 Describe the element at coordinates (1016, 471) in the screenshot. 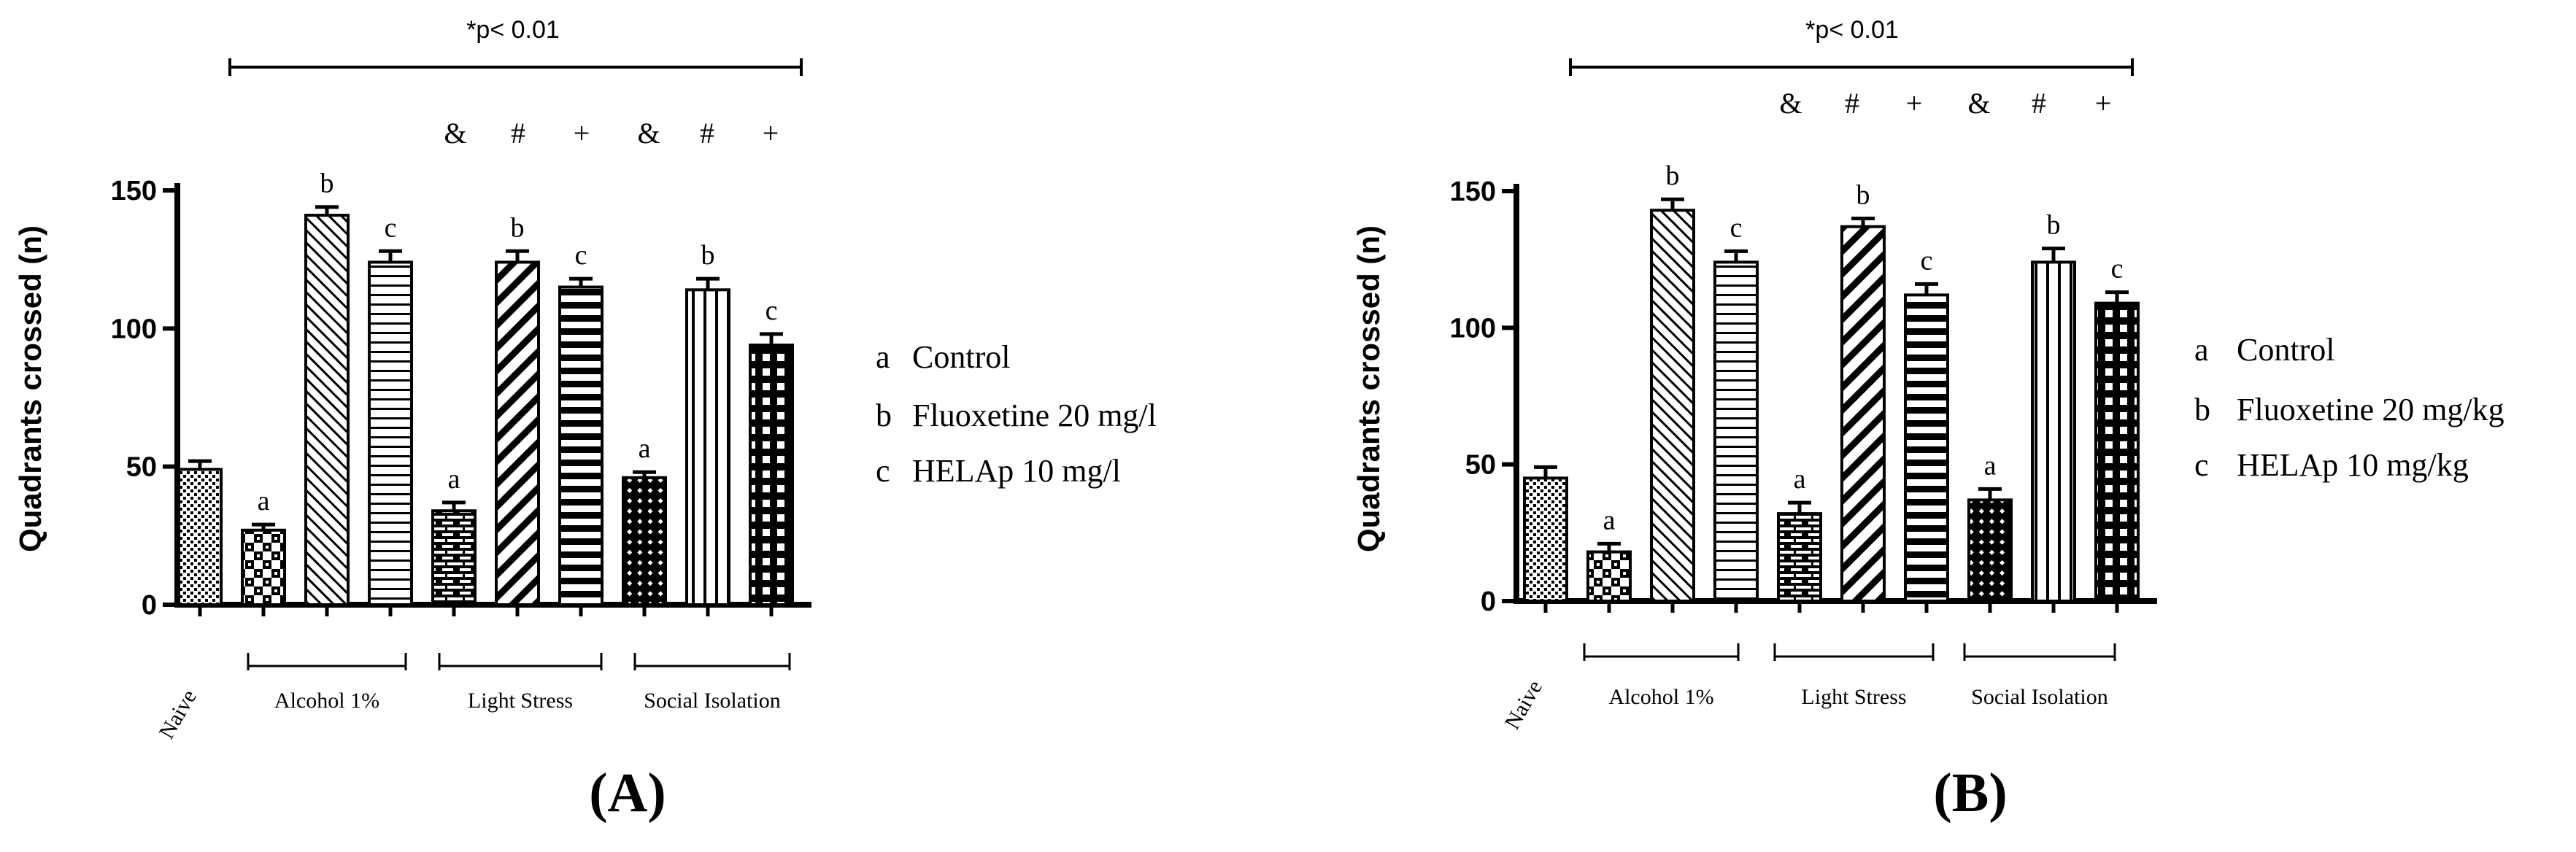

I see `legend-text: HELAp 10 mg/l` at that location.